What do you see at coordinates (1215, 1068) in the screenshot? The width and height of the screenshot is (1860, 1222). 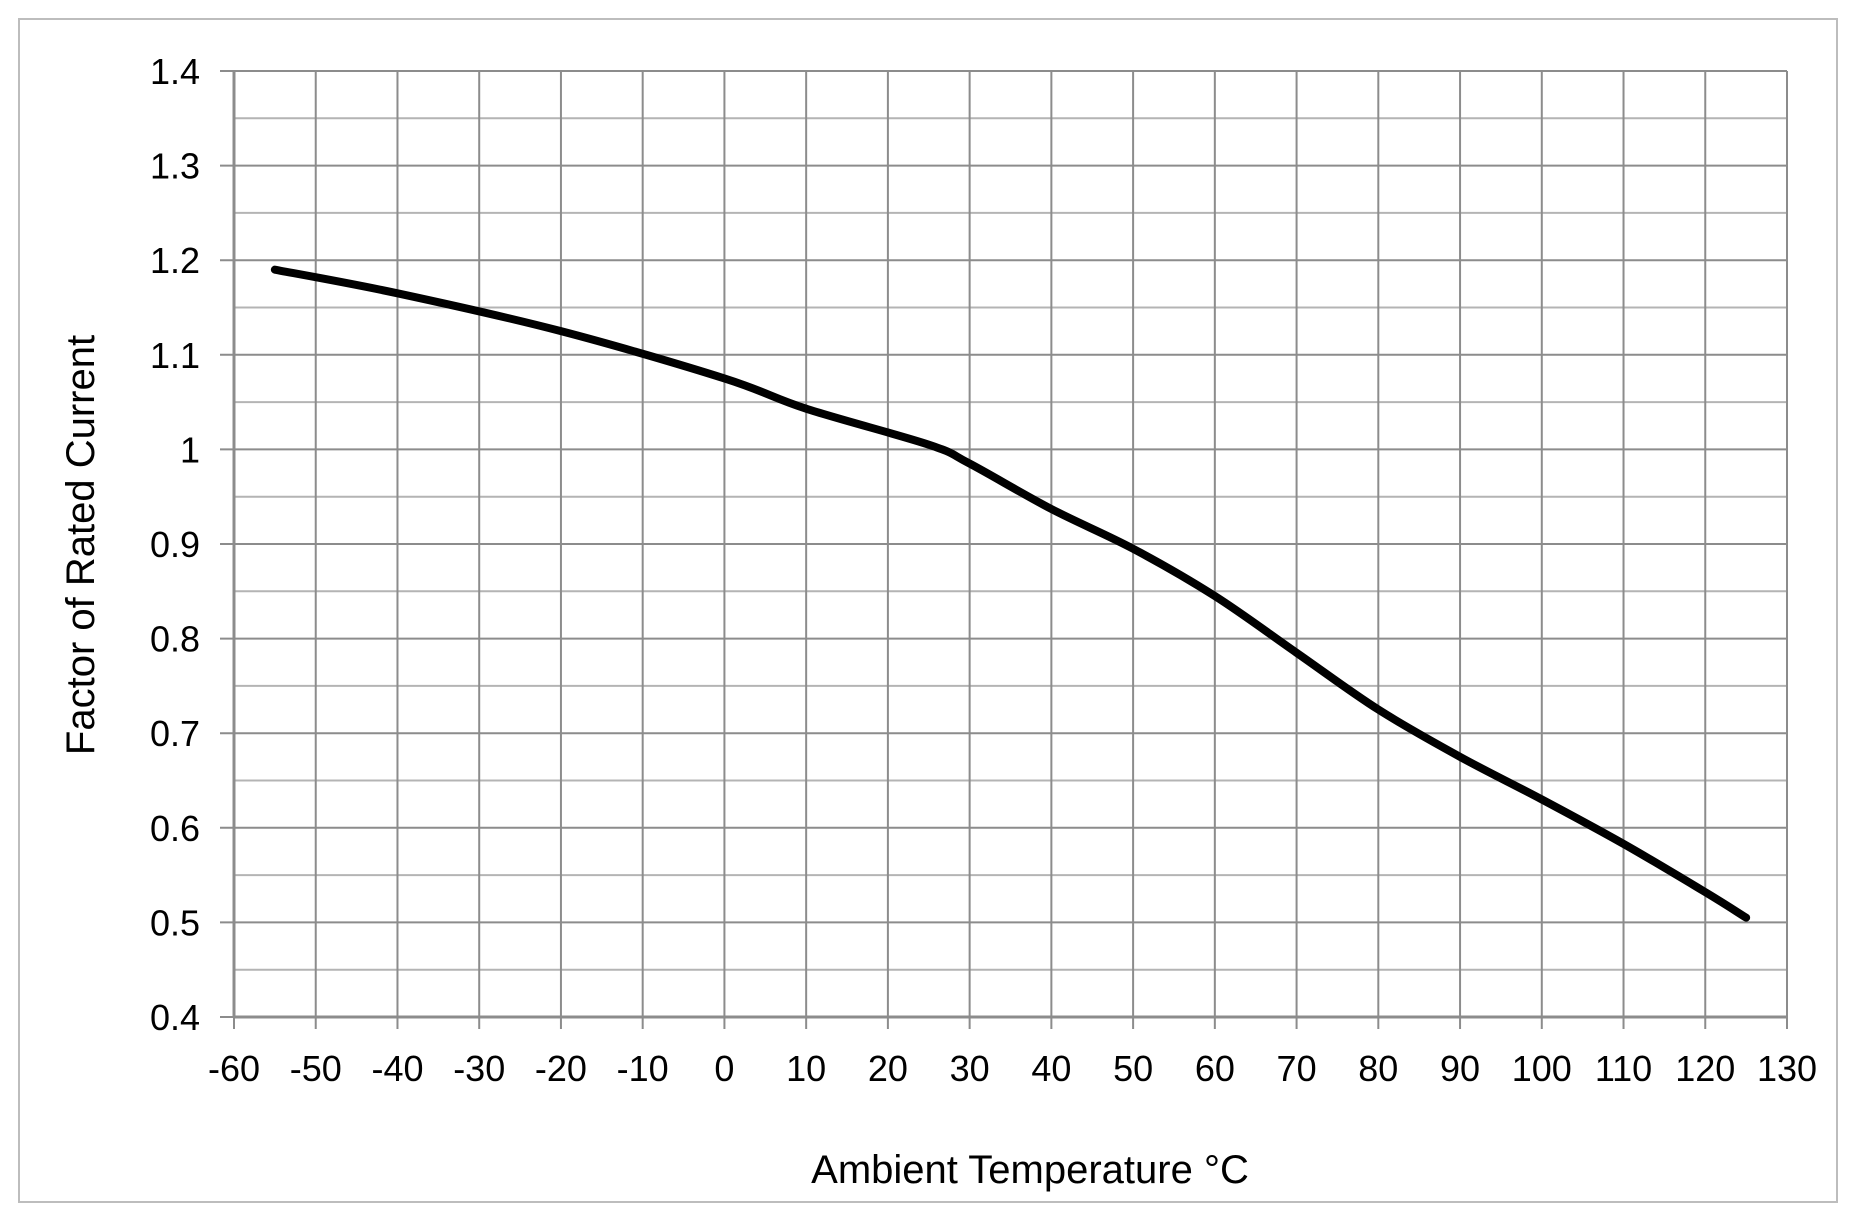 I see `x-tick-label: 60` at bounding box center [1215, 1068].